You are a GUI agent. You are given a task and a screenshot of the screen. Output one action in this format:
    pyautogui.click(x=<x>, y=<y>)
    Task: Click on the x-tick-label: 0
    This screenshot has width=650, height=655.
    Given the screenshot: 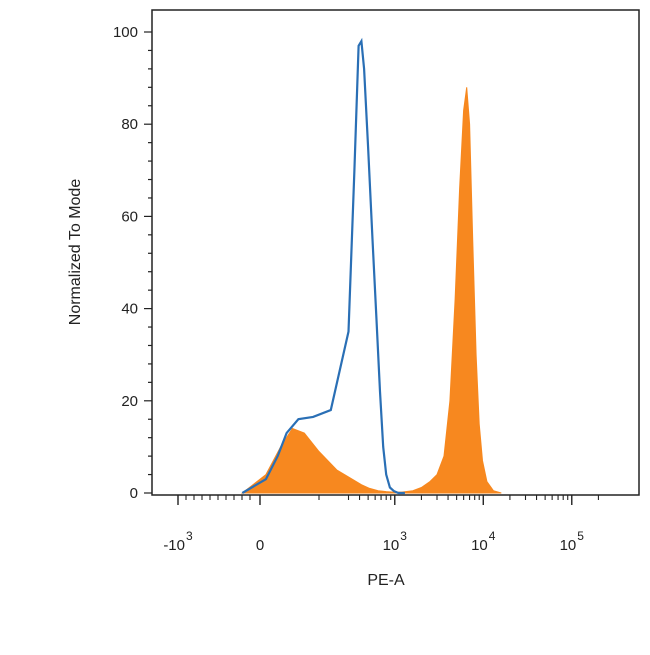 What is the action you would take?
    pyautogui.click(x=260, y=545)
    